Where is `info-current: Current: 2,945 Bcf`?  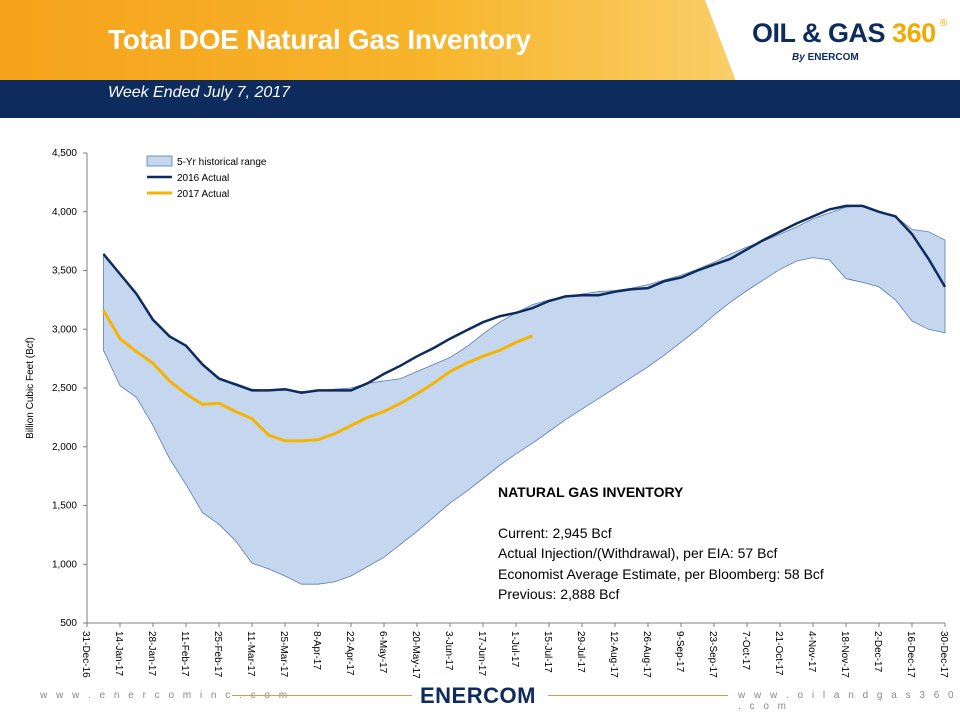
info-current: Current: 2,945 Bcf is located at coordinates (555, 532).